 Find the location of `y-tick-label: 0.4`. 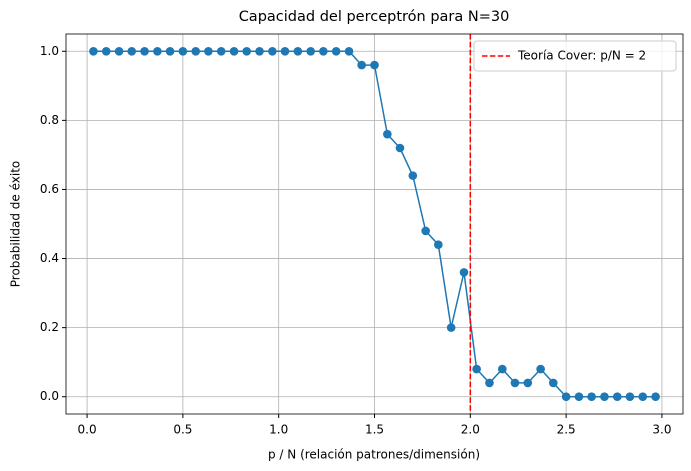

y-tick-label: 0.4 is located at coordinates (49, 258).